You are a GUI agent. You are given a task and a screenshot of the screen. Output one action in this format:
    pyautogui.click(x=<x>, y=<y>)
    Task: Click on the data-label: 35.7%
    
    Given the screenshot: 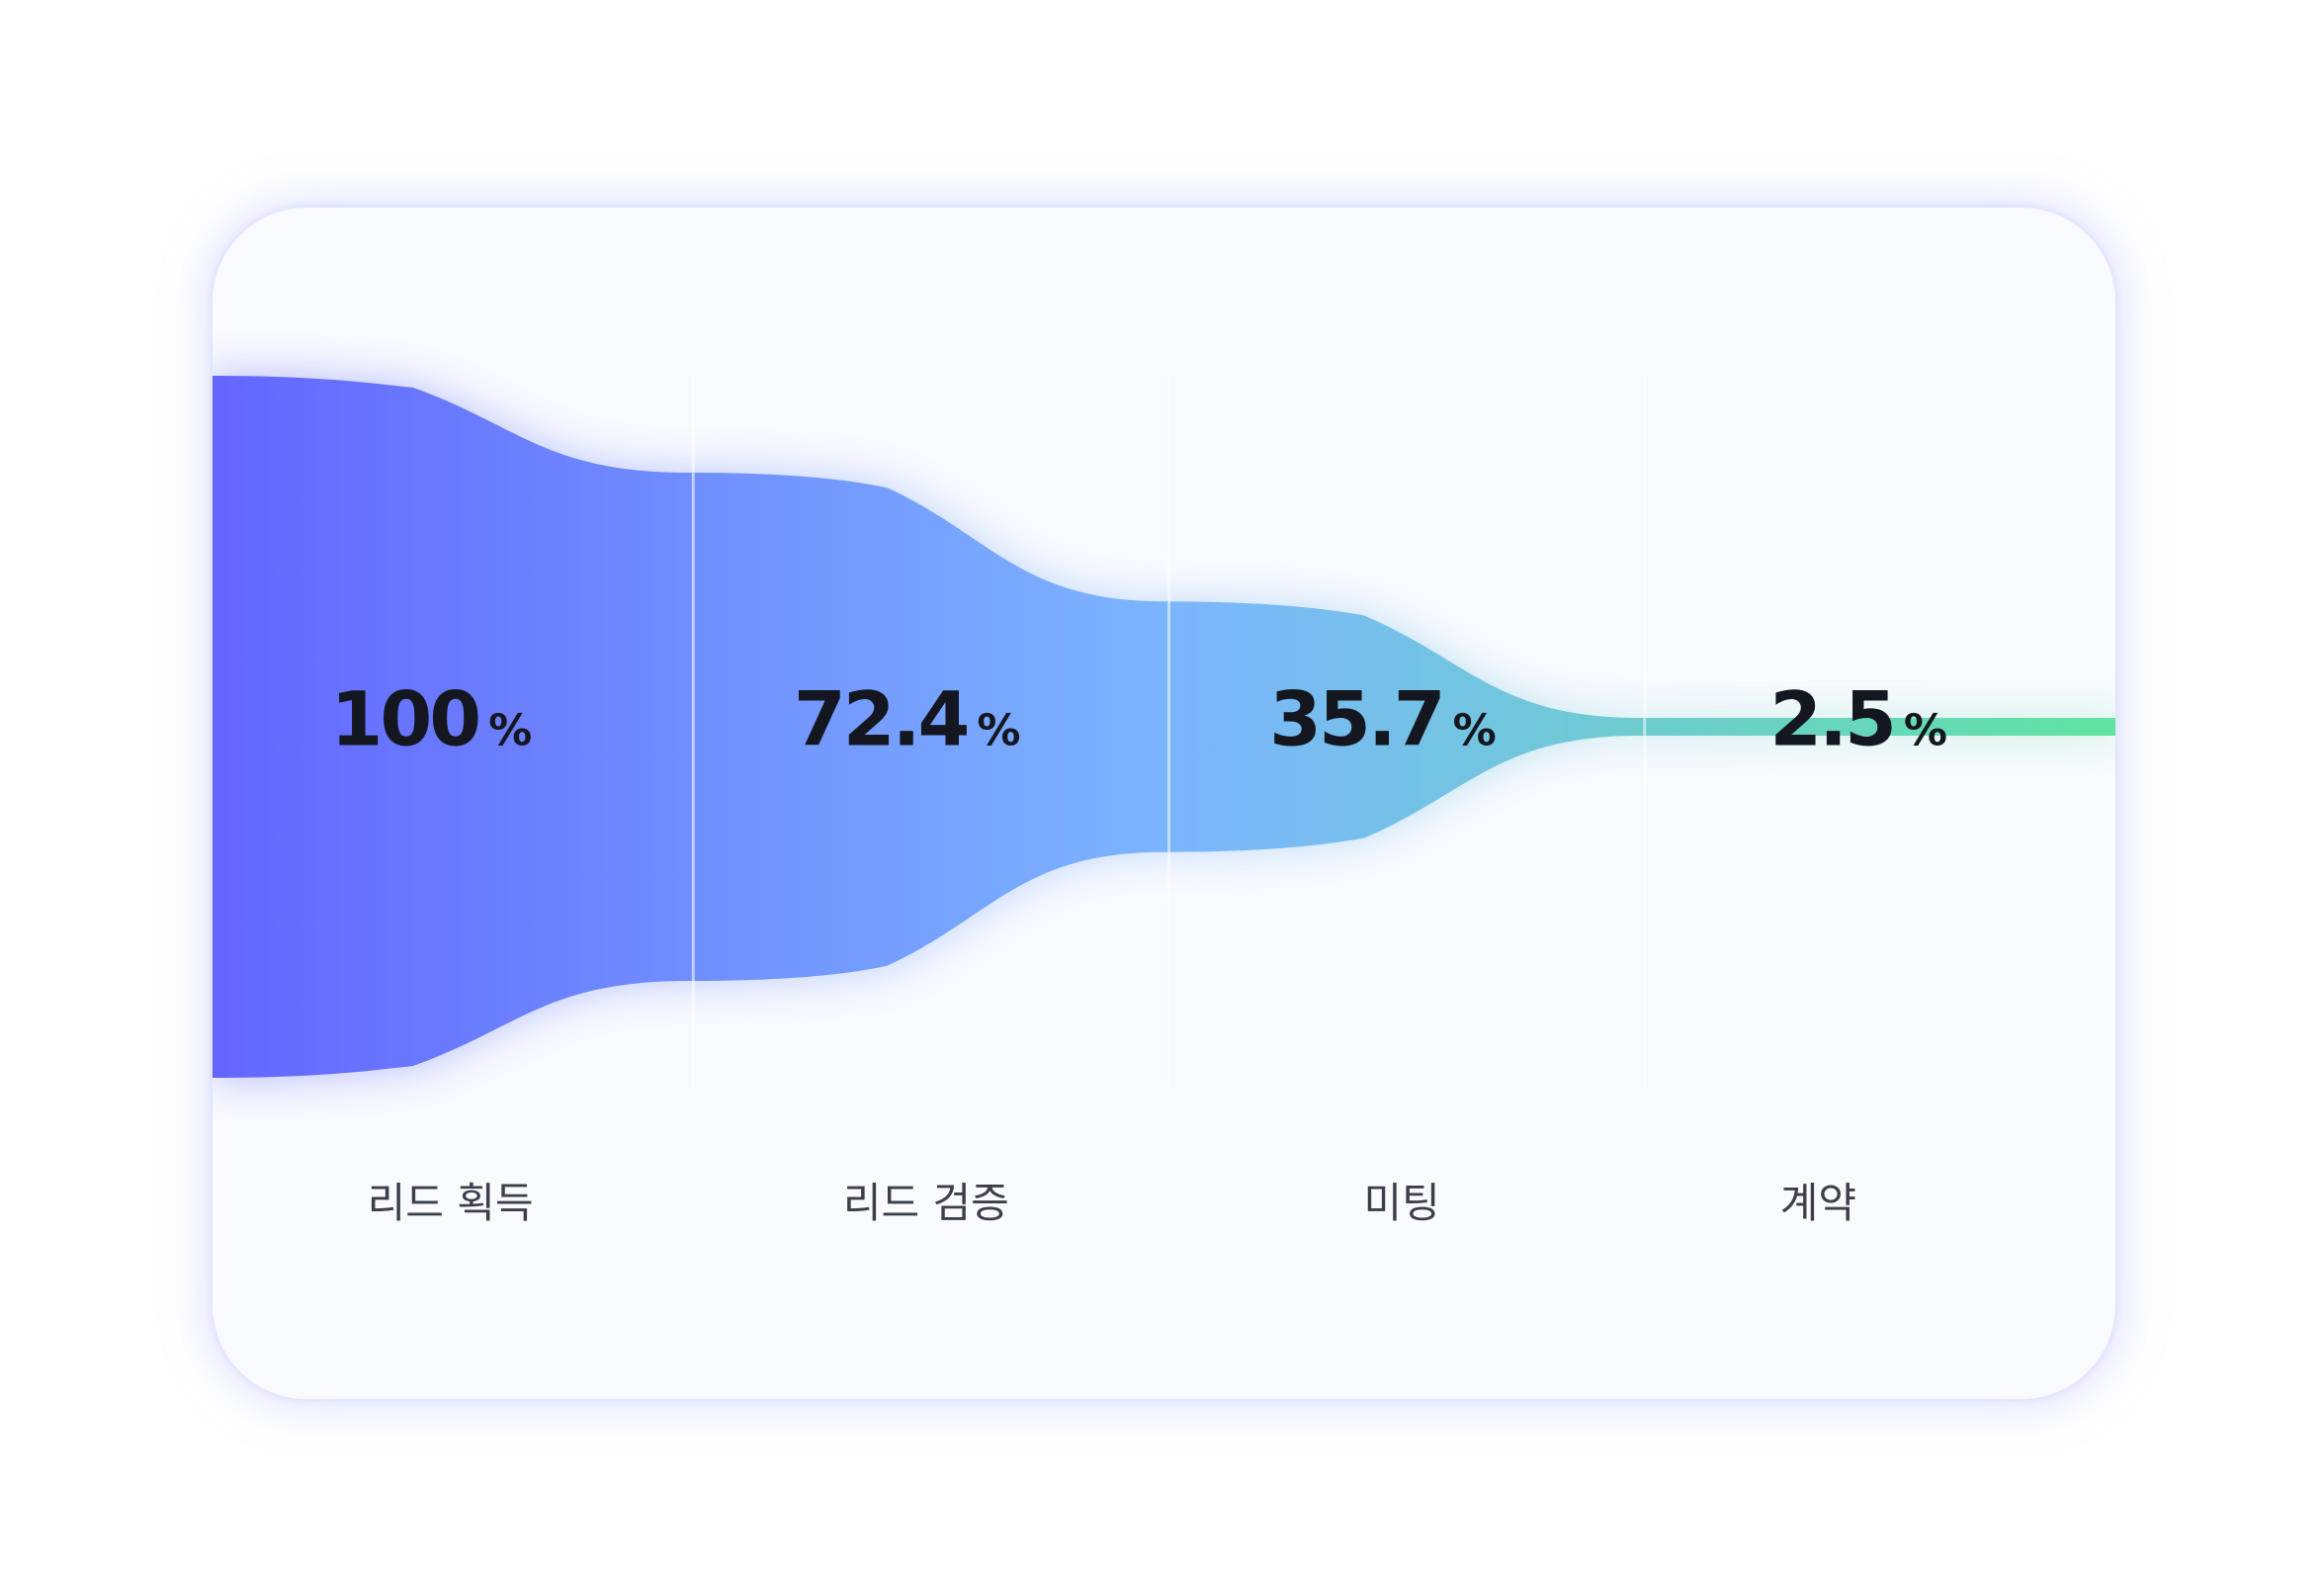 What is the action you would take?
    pyautogui.click(x=1383, y=719)
    